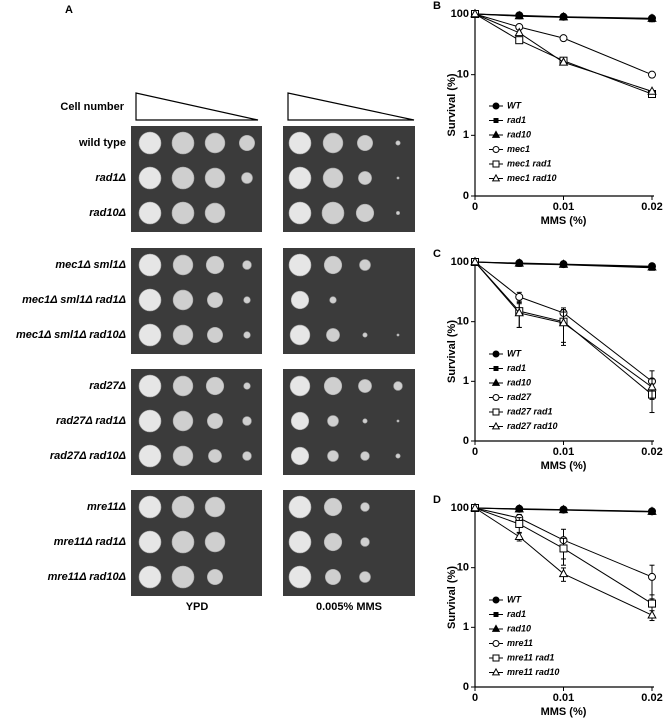  What do you see at coordinates (92, 107) in the screenshot?
I see `cell-number-label: Cell number` at bounding box center [92, 107].